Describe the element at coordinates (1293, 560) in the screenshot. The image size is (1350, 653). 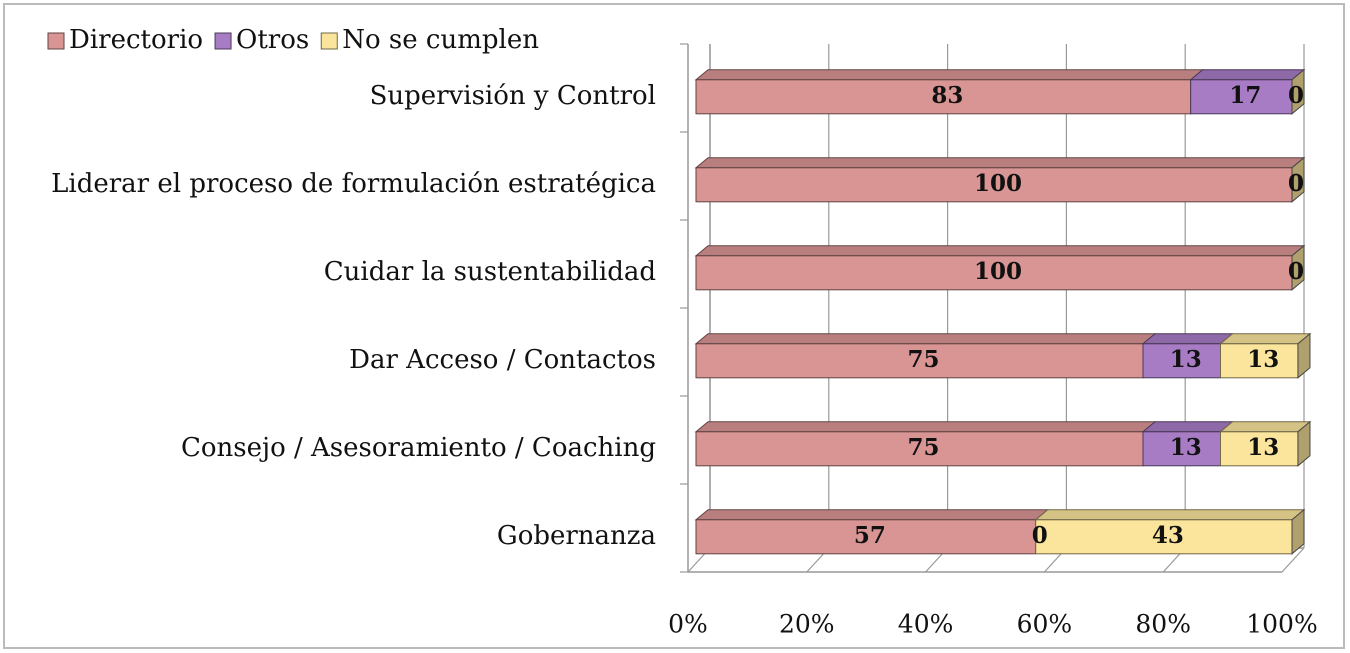
I see `floor-line` at that location.